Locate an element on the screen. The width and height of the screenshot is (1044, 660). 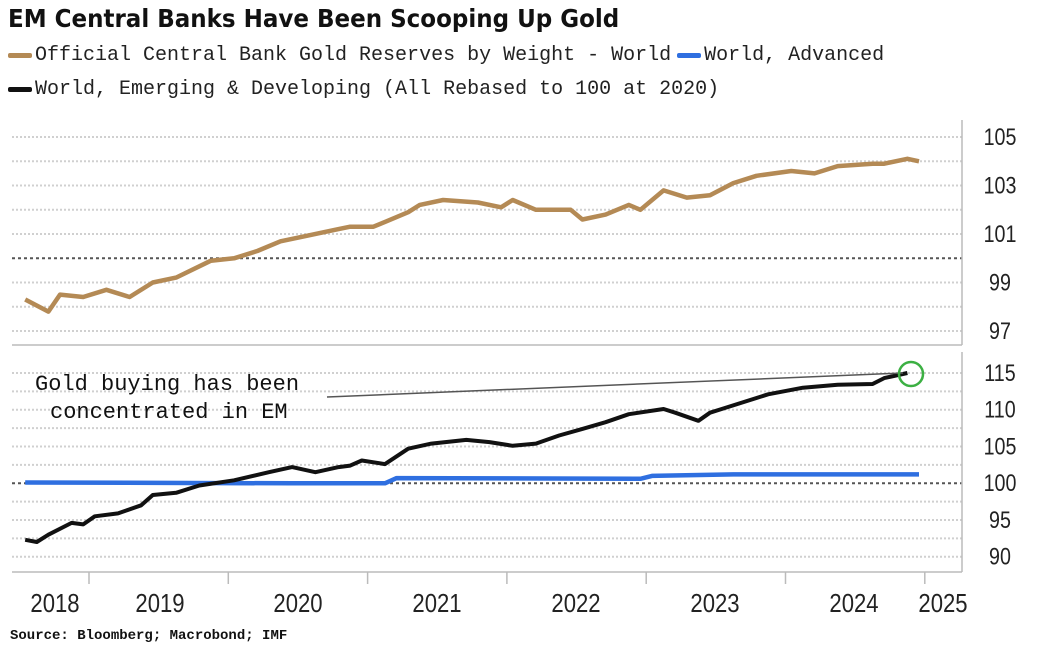
x-tick-label: 2025 is located at coordinates (942, 603).